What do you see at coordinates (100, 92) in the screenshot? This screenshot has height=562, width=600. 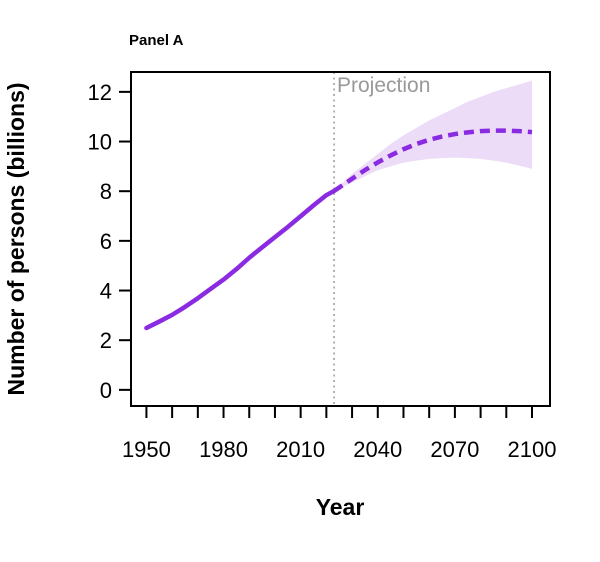 I see `y-tick-label: 12` at bounding box center [100, 92].